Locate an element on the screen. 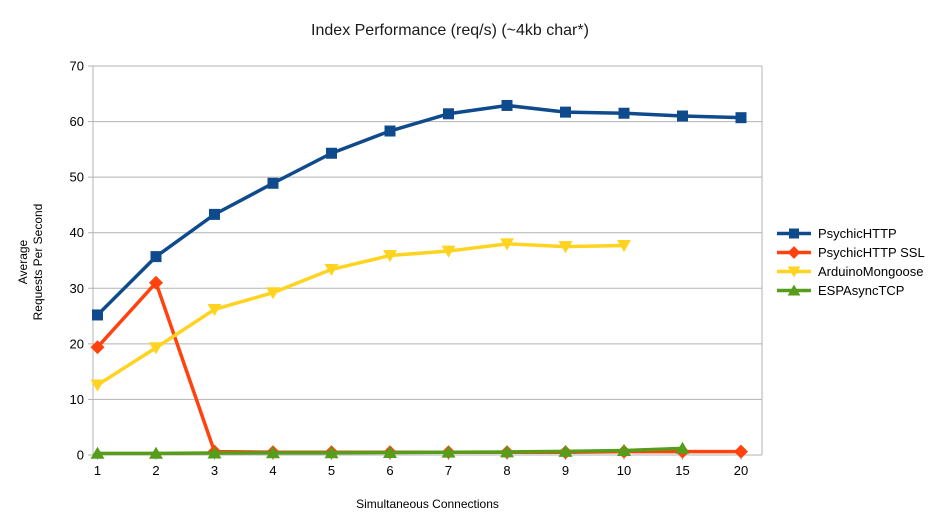  legend-item-arduinomongoose: ArduinoMongoose is located at coordinates (850, 271).